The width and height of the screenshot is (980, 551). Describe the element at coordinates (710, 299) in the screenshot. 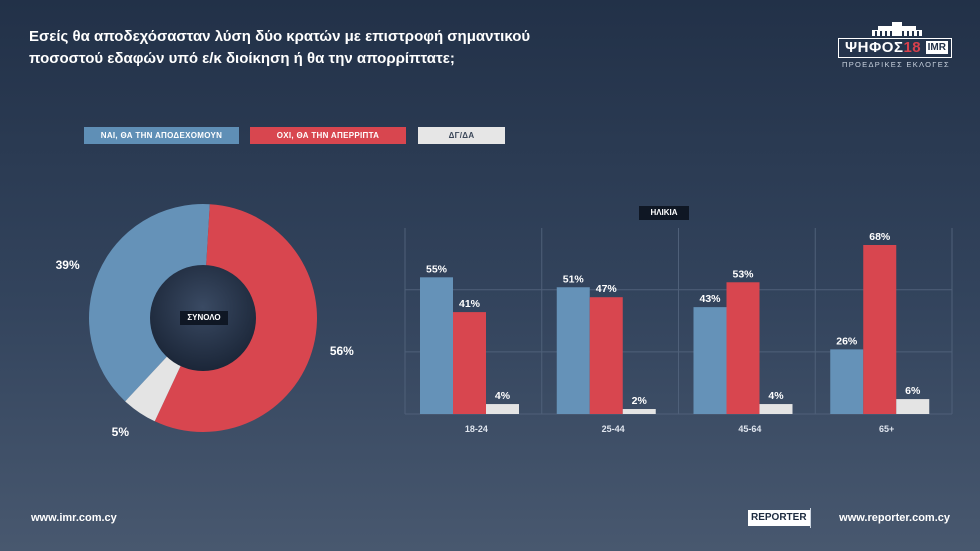

I see `bar-value-label: 43%` at that location.